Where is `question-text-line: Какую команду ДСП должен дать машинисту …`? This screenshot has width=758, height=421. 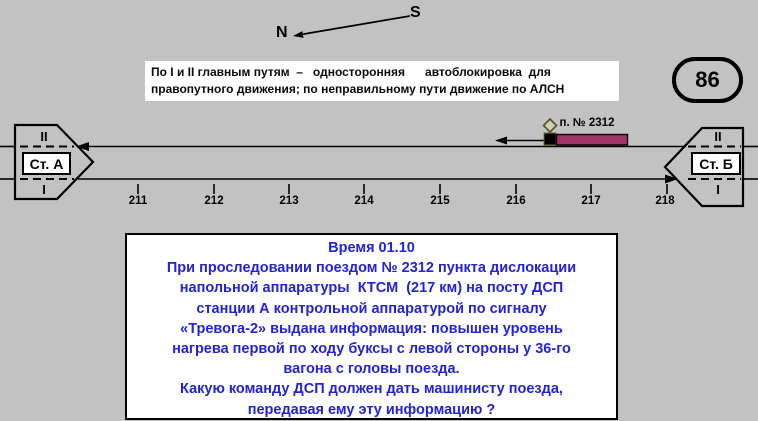
question-text-line: Какую команду ДСП должен дать машинисту … is located at coordinates (371, 389).